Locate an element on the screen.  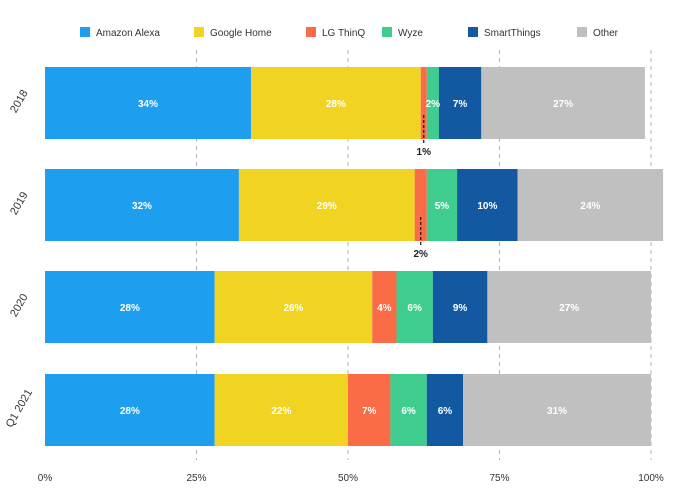
bar-value-label: 2% is located at coordinates (433, 104).